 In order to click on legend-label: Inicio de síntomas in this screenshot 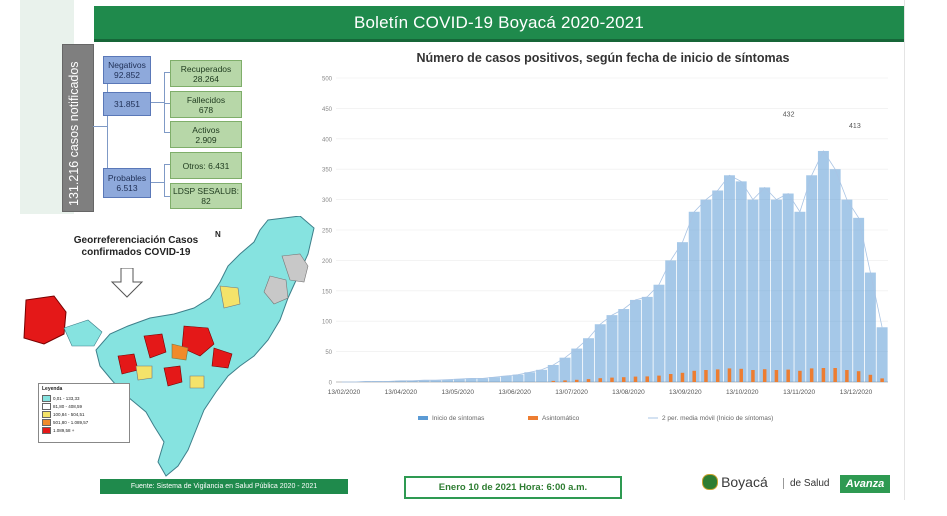, I will do `click(458, 418)`.